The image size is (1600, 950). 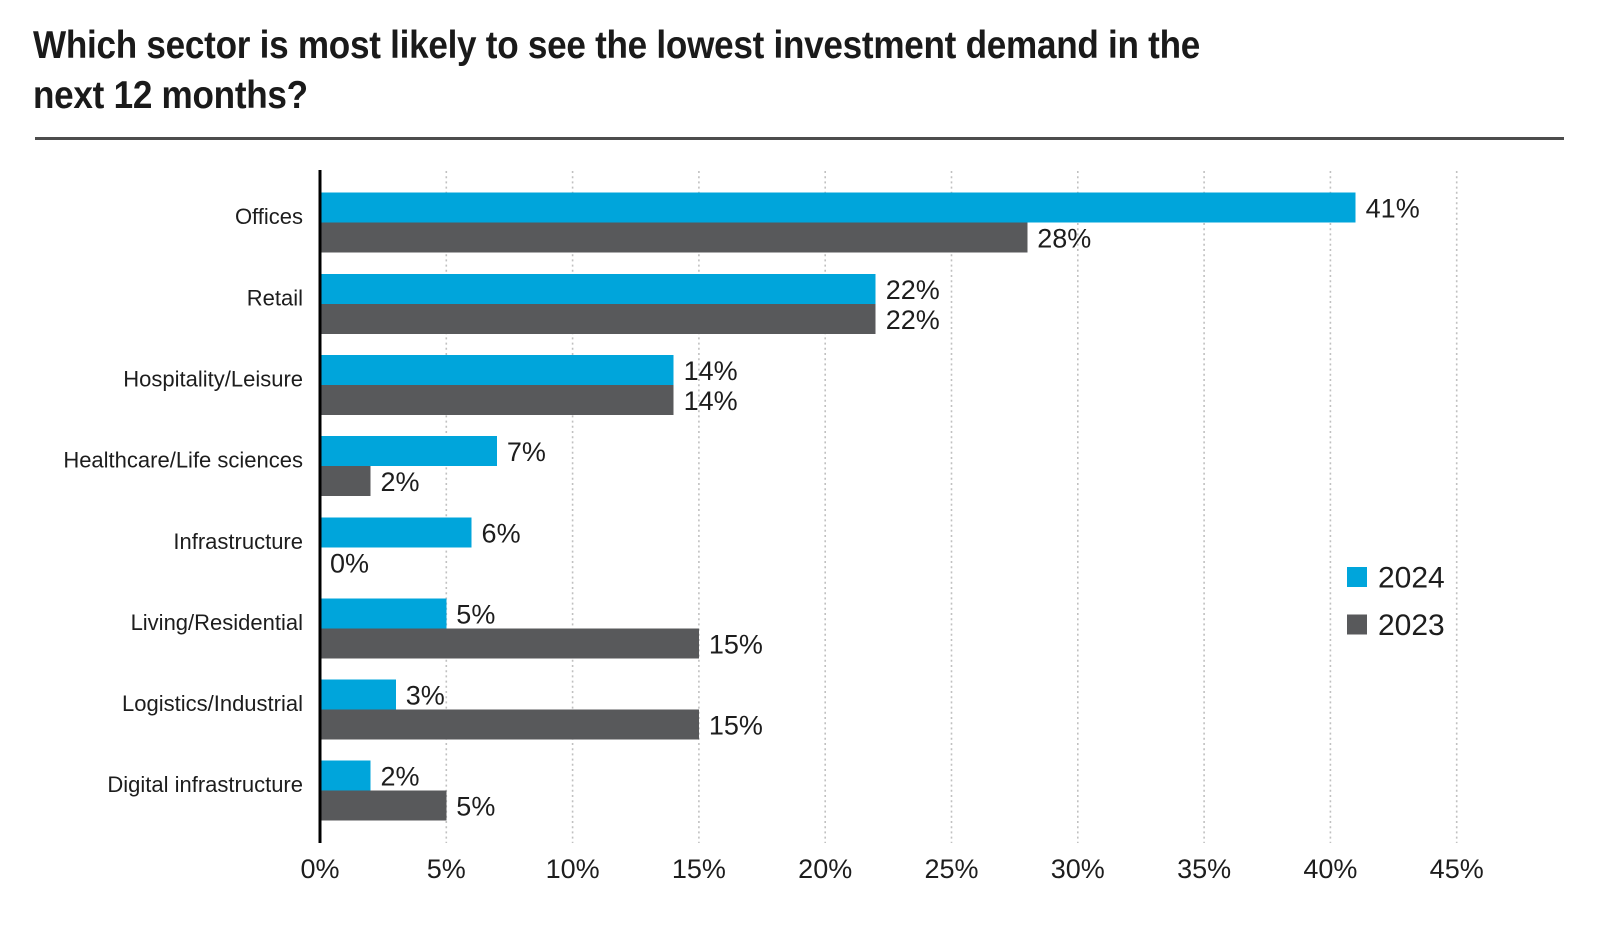 I want to click on category-label-offices: Offices, so click(x=269, y=216).